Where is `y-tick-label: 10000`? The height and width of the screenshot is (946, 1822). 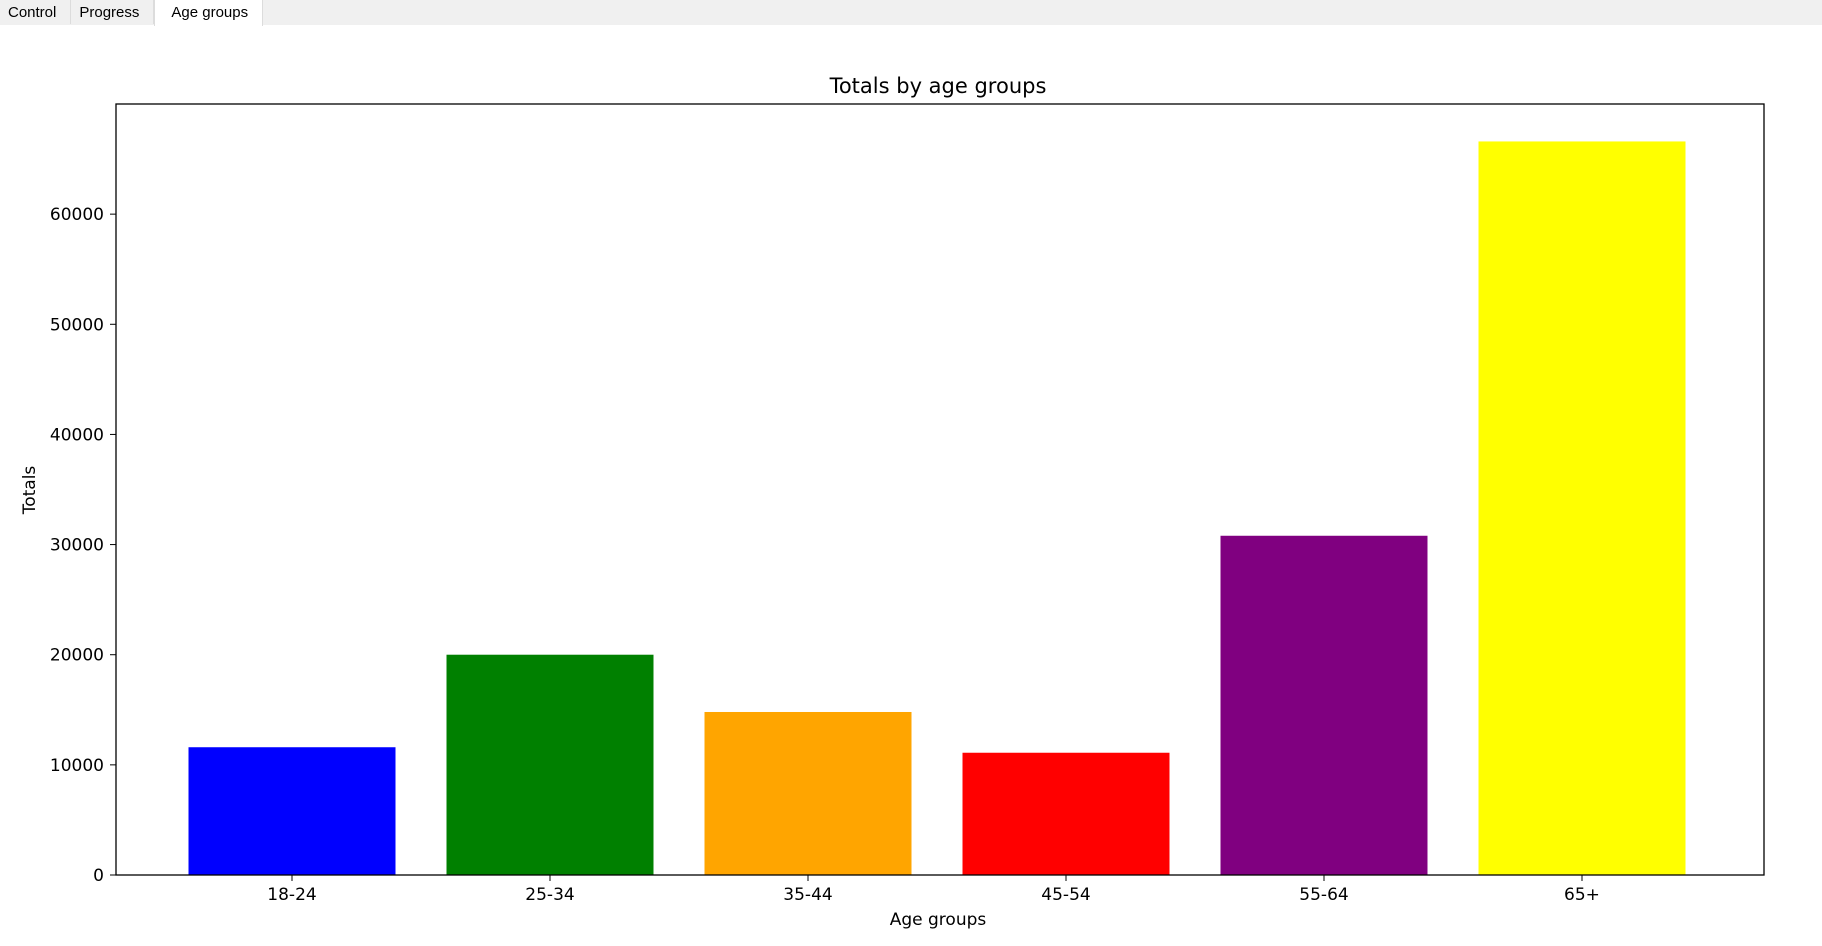 y-tick-label: 10000 is located at coordinates (77, 766).